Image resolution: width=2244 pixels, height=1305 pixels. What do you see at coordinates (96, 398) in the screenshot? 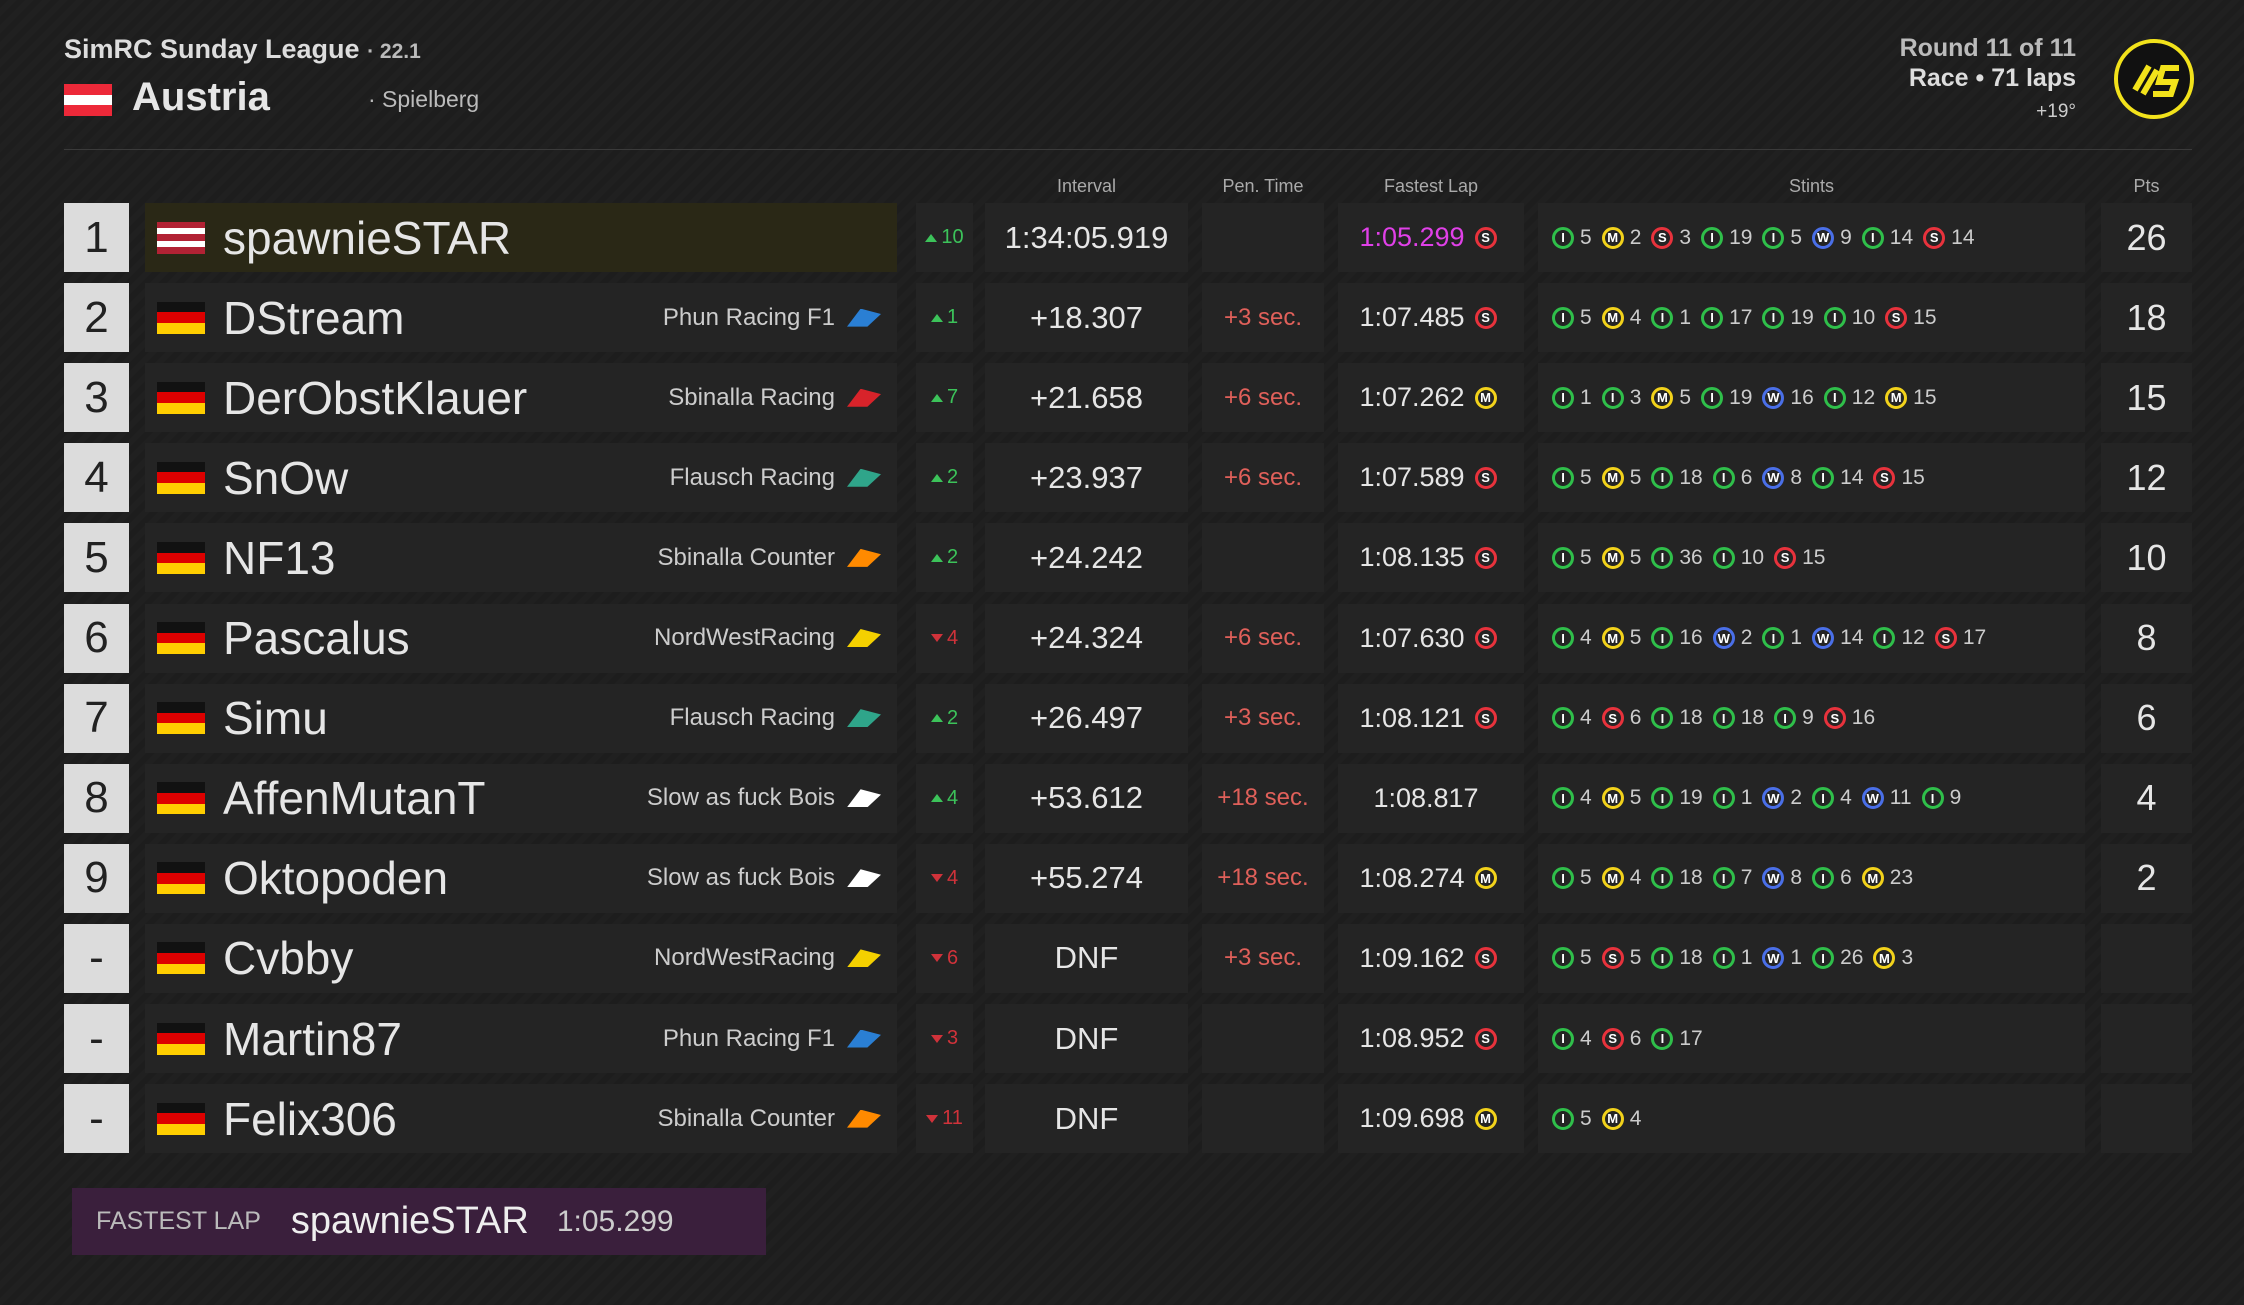
I see `position: 3` at bounding box center [96, 398].